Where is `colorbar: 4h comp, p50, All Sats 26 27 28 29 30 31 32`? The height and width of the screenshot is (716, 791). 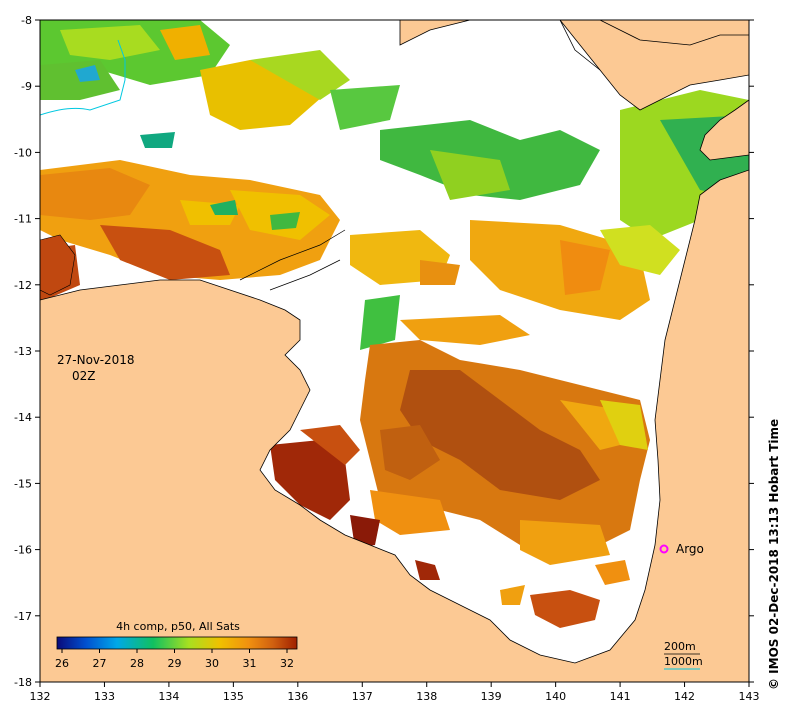
colorbar: 4h comp, p50, All Sats 26 27 28 29 30 31 32 is located at coordinates (176, 645).